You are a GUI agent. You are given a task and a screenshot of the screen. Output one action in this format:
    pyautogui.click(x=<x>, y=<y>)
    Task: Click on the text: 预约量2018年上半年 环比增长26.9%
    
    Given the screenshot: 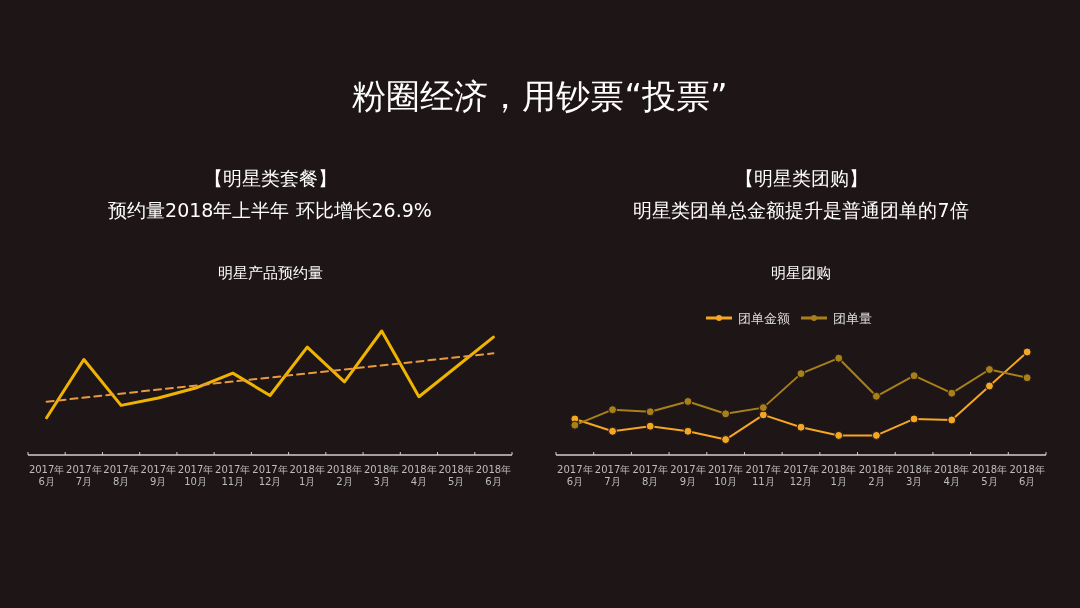 What is the action you would take?
    pyautogui.click(x=270, y=210)
    